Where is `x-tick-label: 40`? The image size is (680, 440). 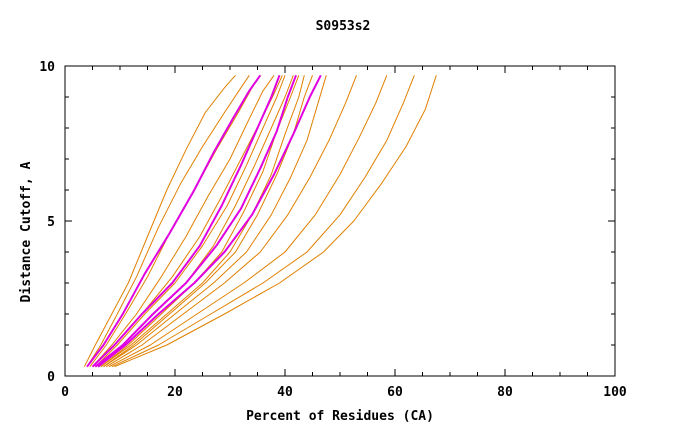 x-tick-label: 40 is located at coordinates (285, 392).